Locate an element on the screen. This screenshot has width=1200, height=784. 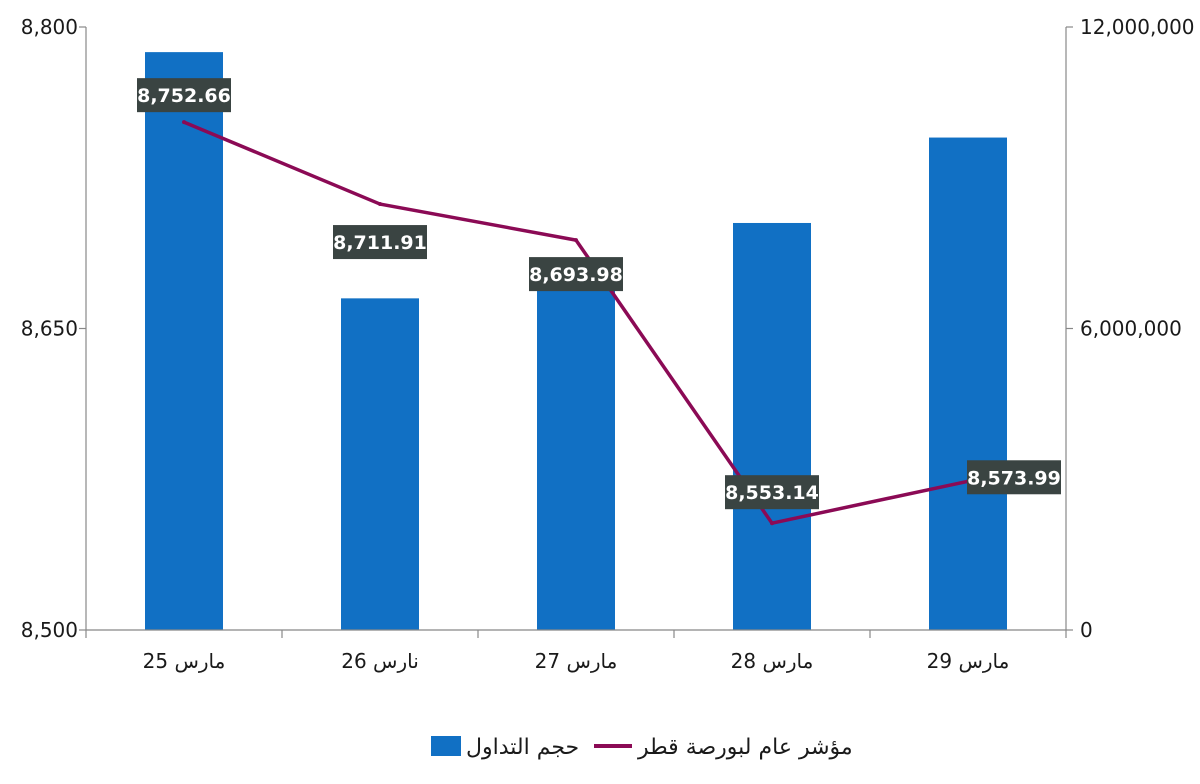
data-label: 8,752.66 is located at coordinates (184, 95).